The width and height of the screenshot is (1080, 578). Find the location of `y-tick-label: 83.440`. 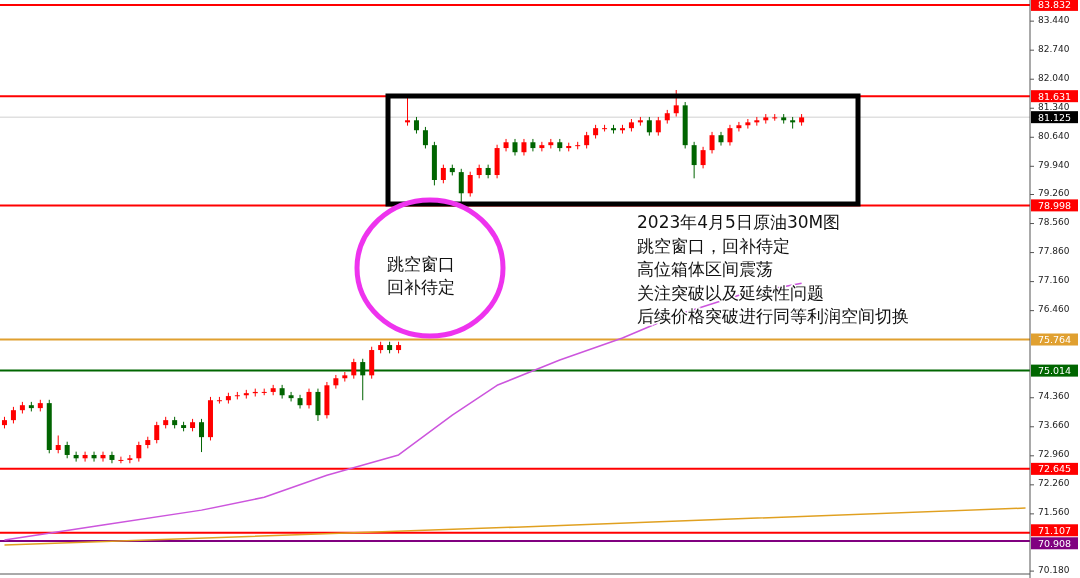

y-tick-label: 83.440 is located at coordinates (1054, 19).